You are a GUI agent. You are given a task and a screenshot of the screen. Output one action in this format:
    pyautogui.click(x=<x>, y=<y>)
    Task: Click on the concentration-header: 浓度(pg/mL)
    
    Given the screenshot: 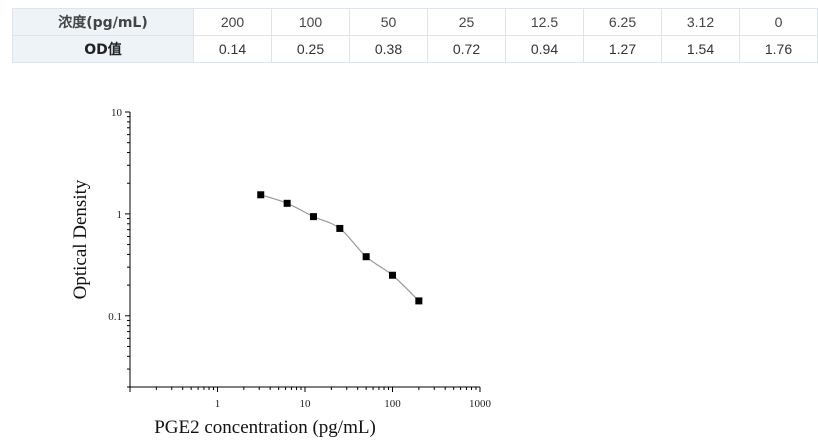 What is the action you would take?
    pyautogui.click(x=103, y=22)
    